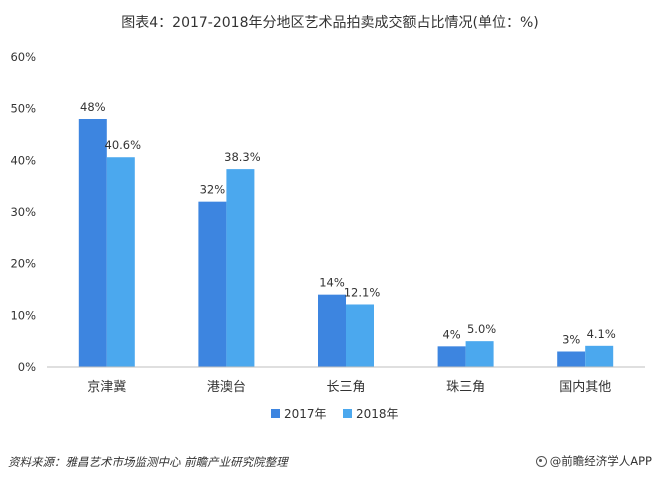 The image size is (660, 482). I want to click on data-label: 4.1%, so click(601, 334).